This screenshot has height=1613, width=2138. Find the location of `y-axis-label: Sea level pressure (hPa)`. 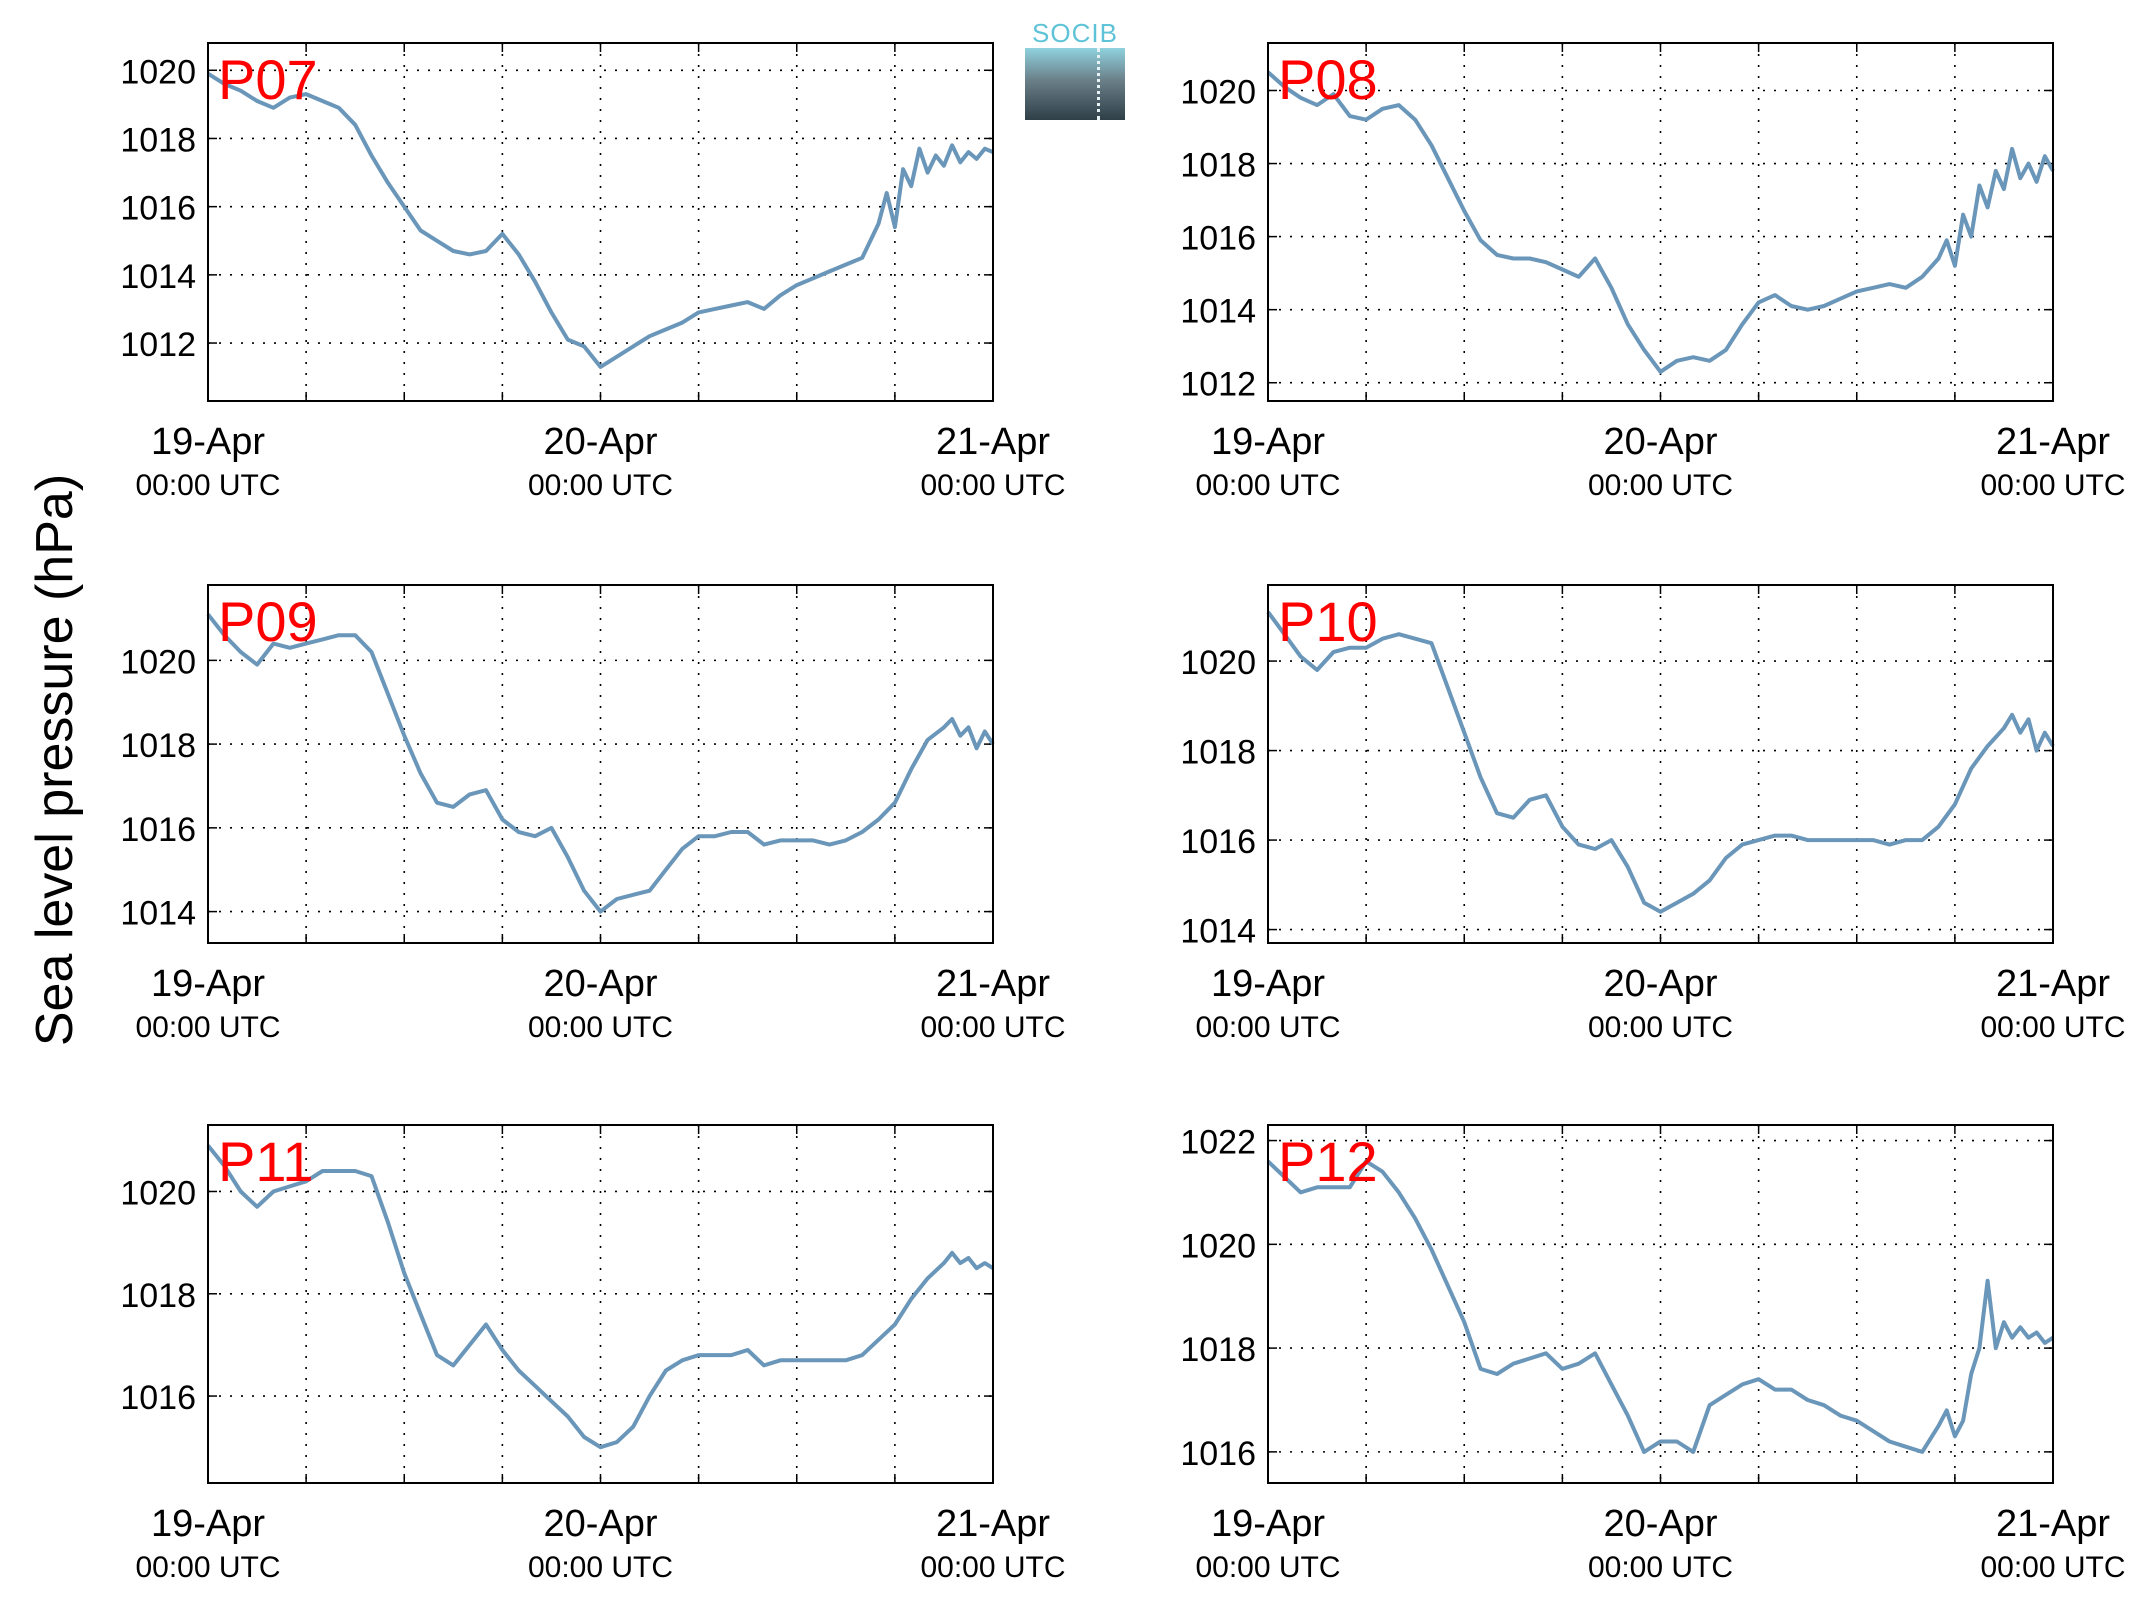

y-axis-label: Sea level pressure (hPa) is located at coordinates (55, 760).